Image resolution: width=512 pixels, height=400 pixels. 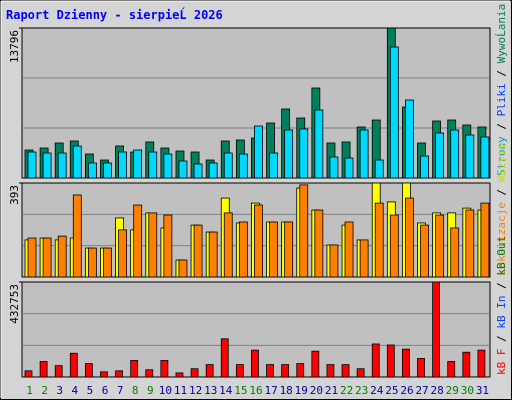 What do you see at coordinates (286, 390) in the screenshot?
I see `x-tick-label: 18` at bounding box center [286, 390].